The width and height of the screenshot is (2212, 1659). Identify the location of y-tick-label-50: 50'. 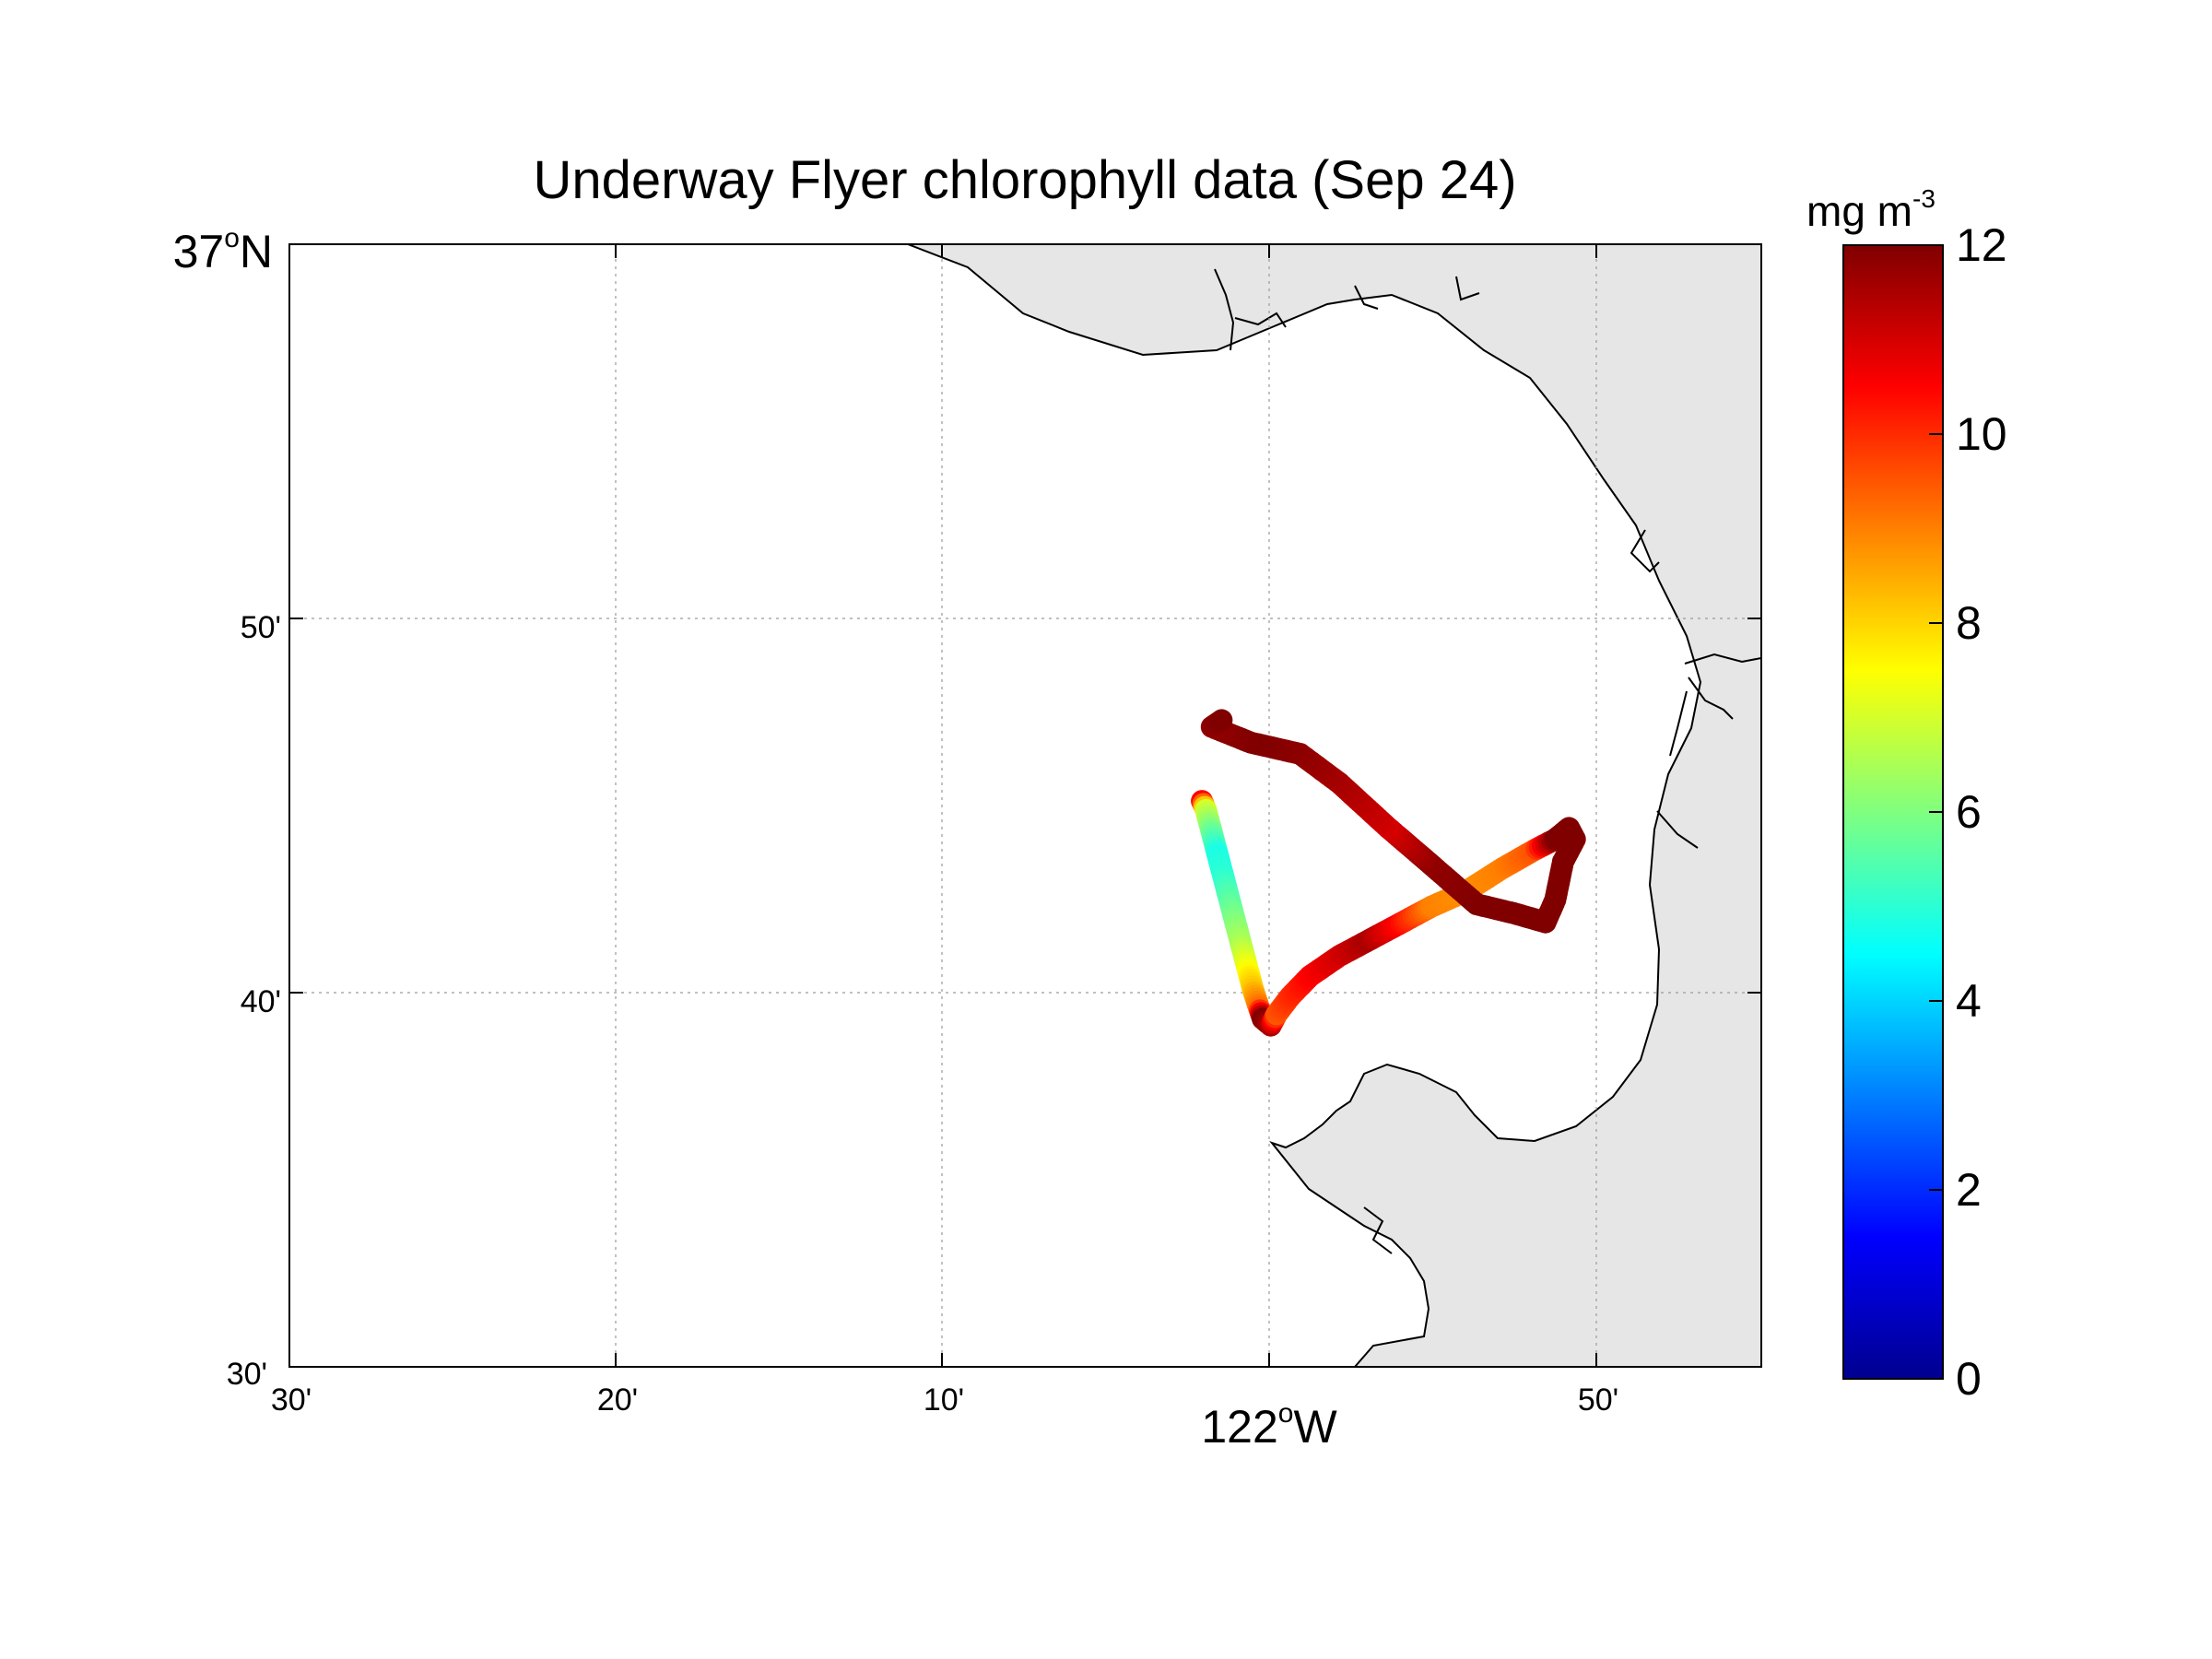
(261, 627).